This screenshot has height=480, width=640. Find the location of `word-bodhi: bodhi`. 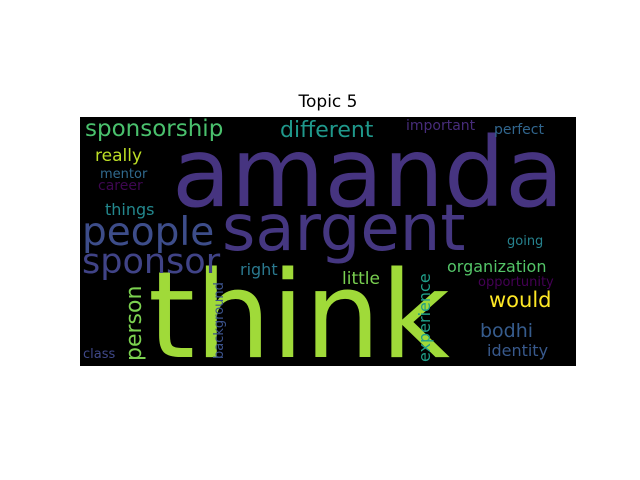

word-bodhi: bodhi is located at coordinates (507, 331).